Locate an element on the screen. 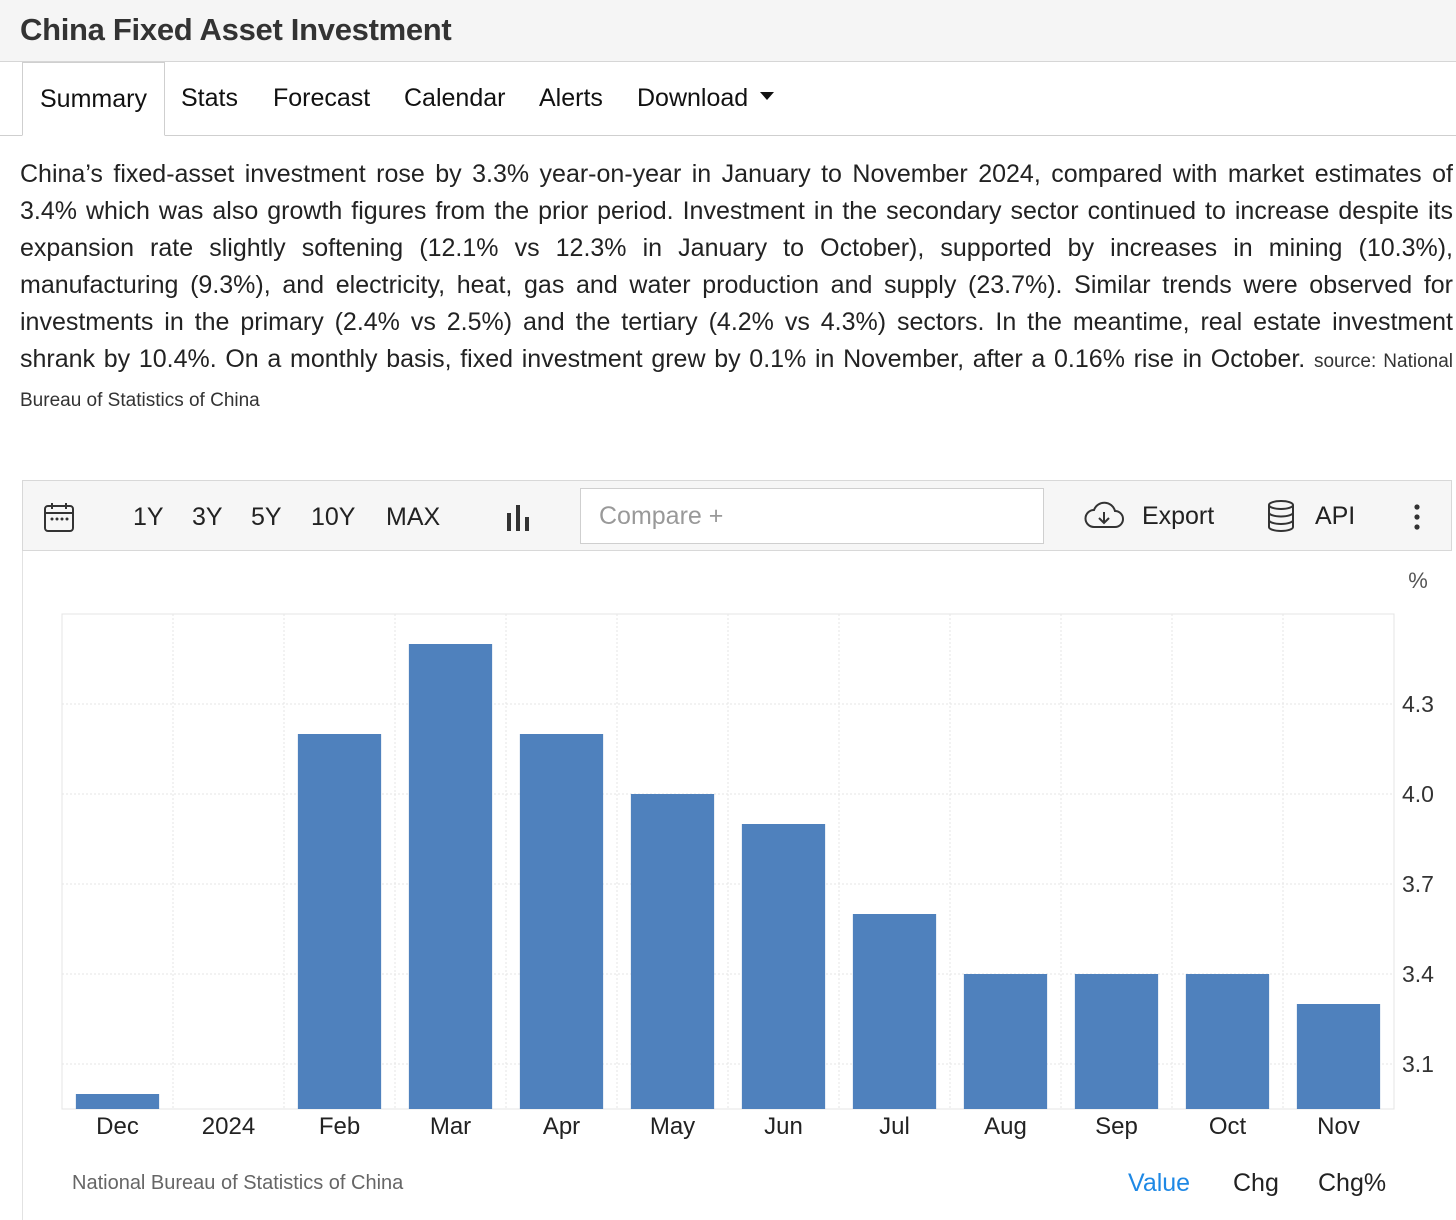 This screenshot has width=1456, height=1220. api-label: API is located at coordinates (1335, 515).